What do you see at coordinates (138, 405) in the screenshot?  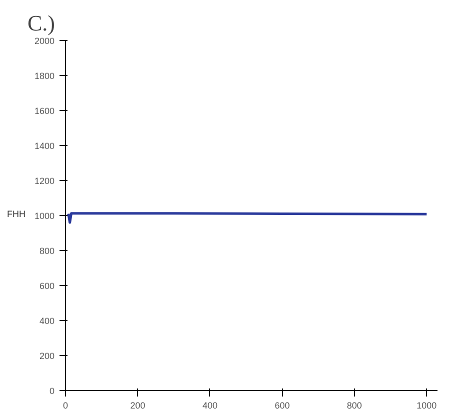 I see `x-tick-label: 200` at bounding box center [138, 405].